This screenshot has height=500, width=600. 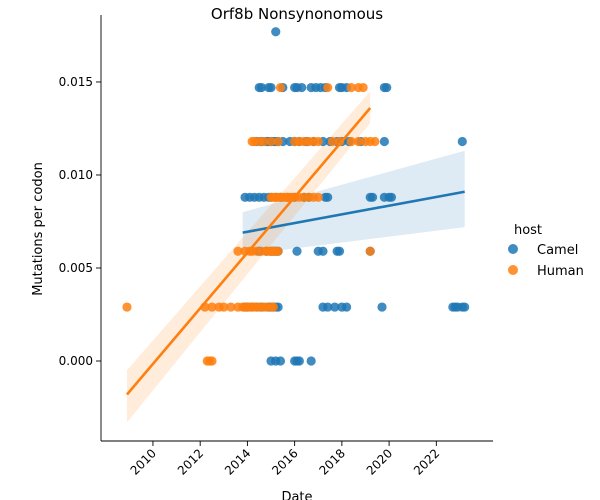 What do you see at coordinates (80, 221) in the screenshot?
I see `y-axis-ticks: 0.000 0.005 0.010 0.015` at bounding box center [80, 221].